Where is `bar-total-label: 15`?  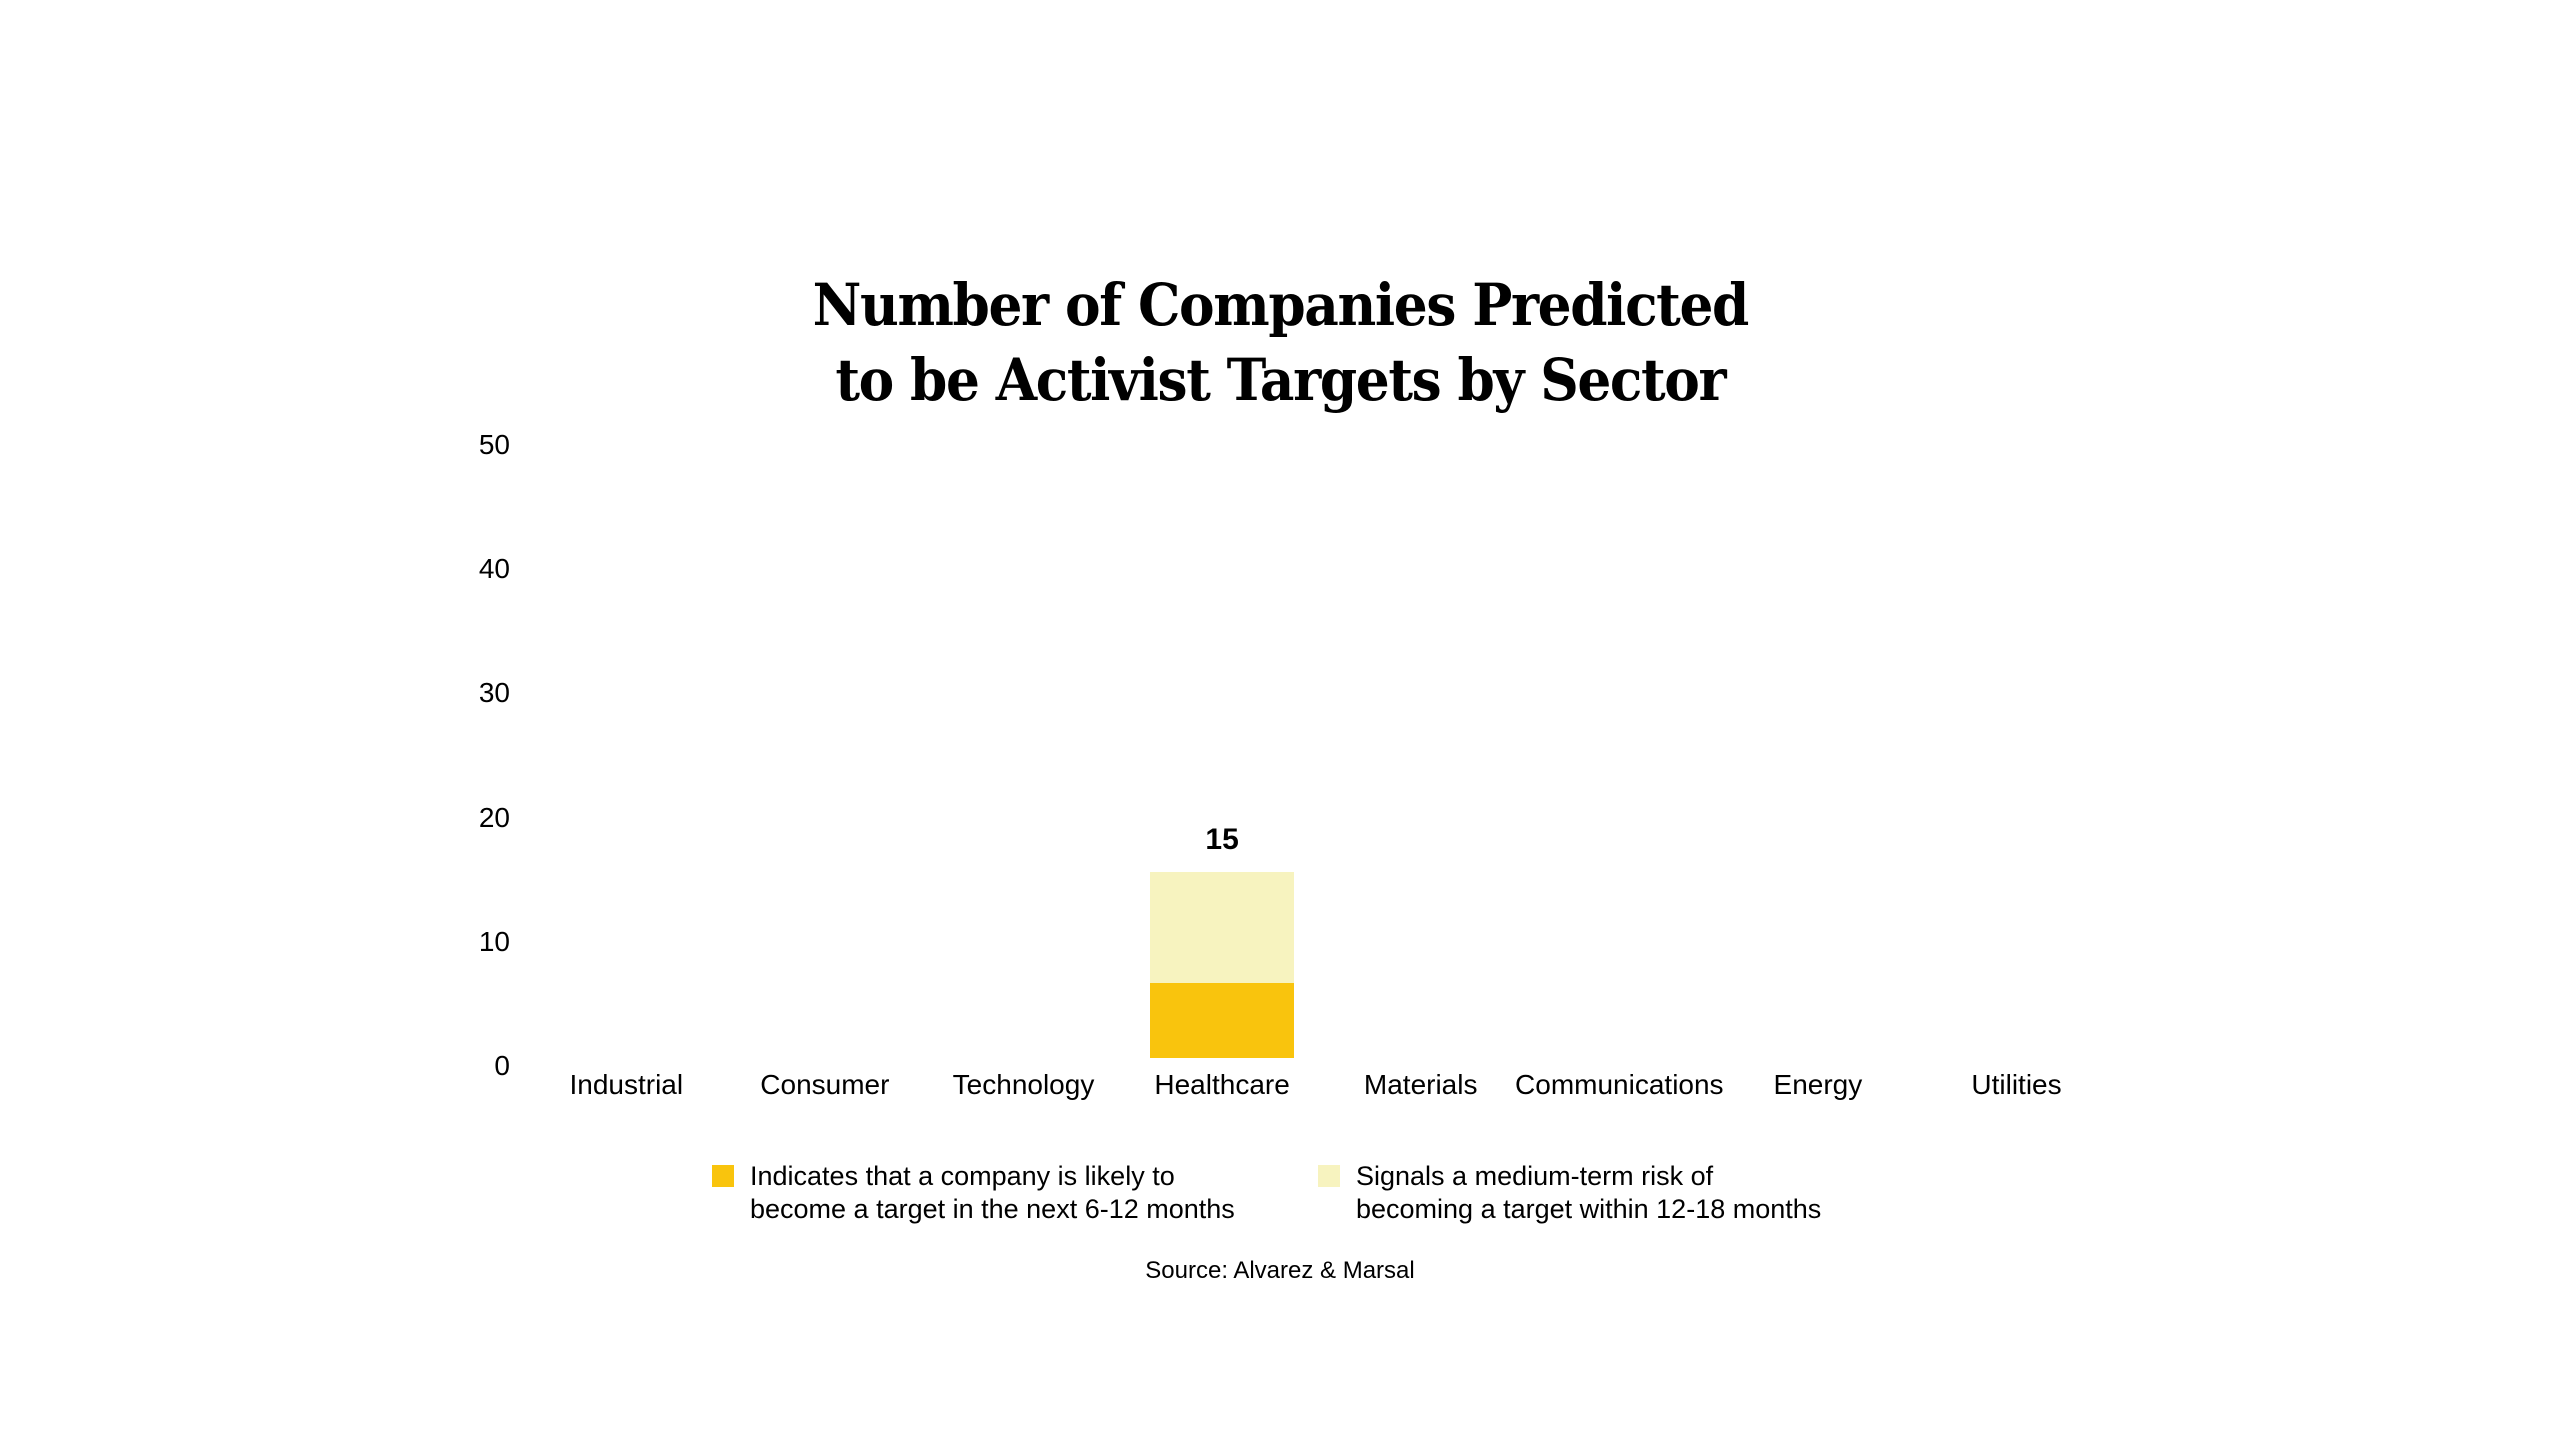
bar-total-label: 15 is located at coordinates (1222, 839).